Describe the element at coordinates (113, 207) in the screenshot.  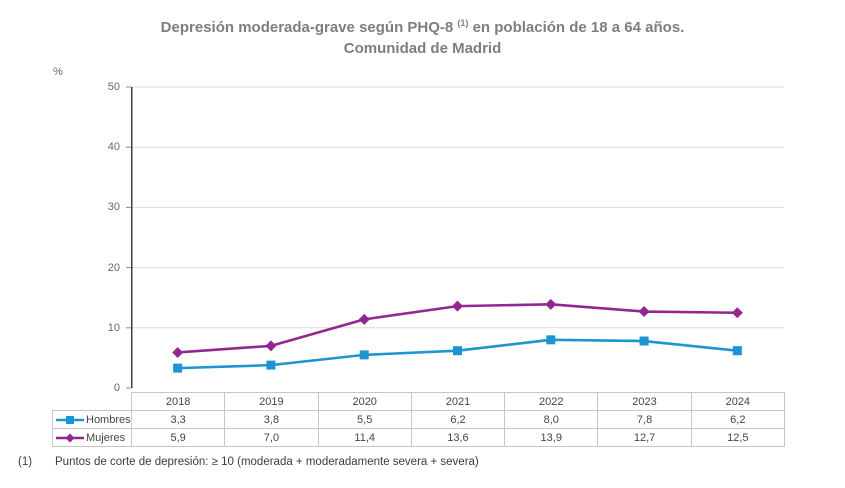
I see `y-tick-label-30: 30` at that location.